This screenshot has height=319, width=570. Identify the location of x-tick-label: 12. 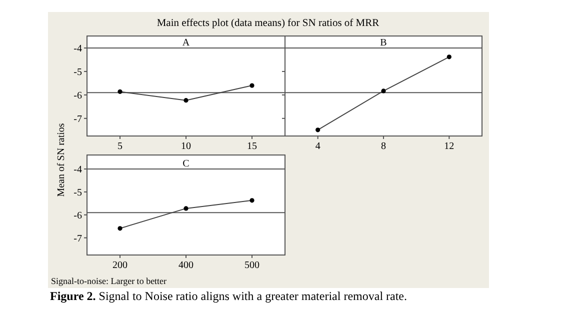
(449, 146).